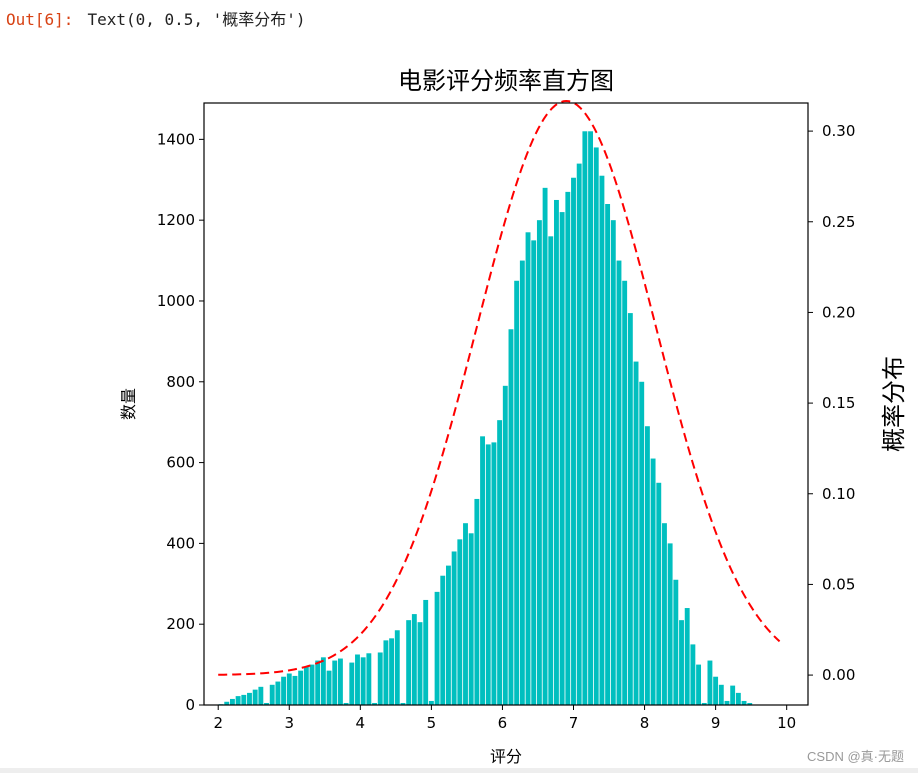 This screenshot has width=918, height=773. I want to click on y-tick-label: 1000, so click(176, 301).